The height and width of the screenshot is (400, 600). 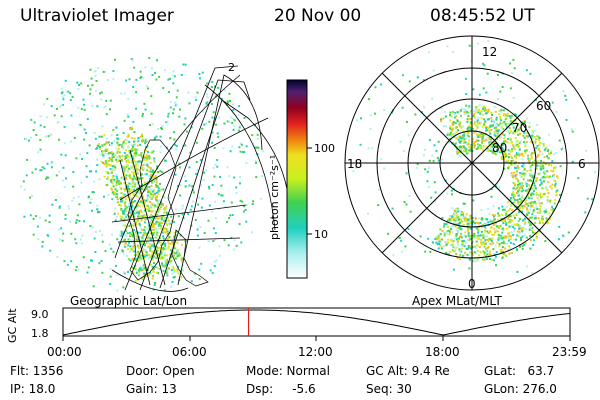 I want to click on mlt-label-0: 0, so click(x=472, y=284).